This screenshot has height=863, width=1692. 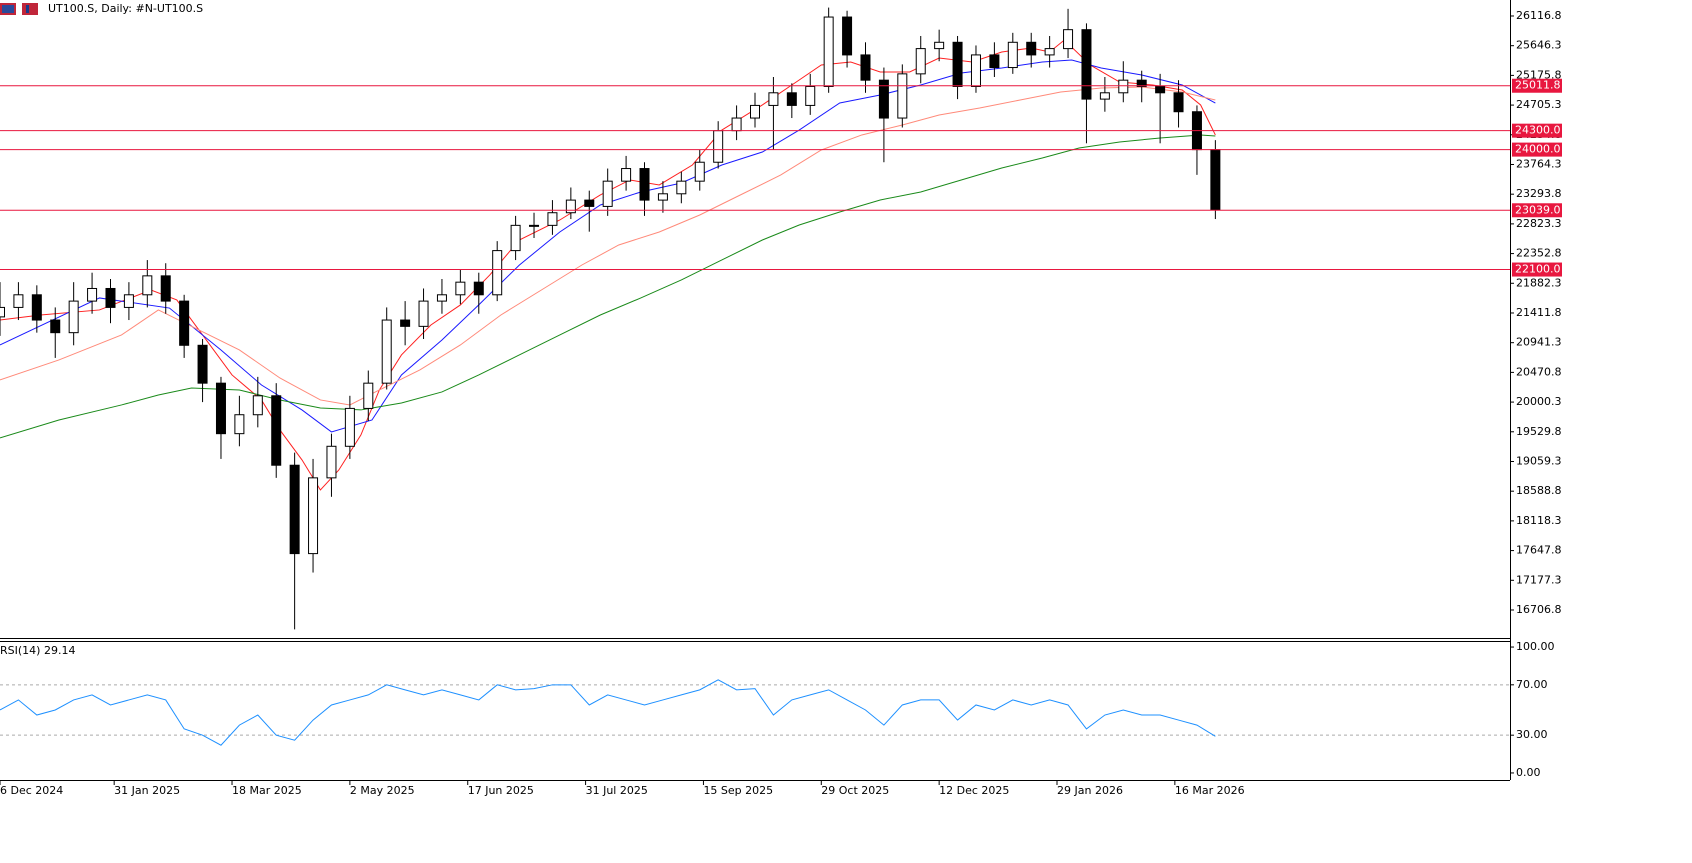 I want to click on x-tick-label: 17 Jun 2025, so click(x=501, y=790).